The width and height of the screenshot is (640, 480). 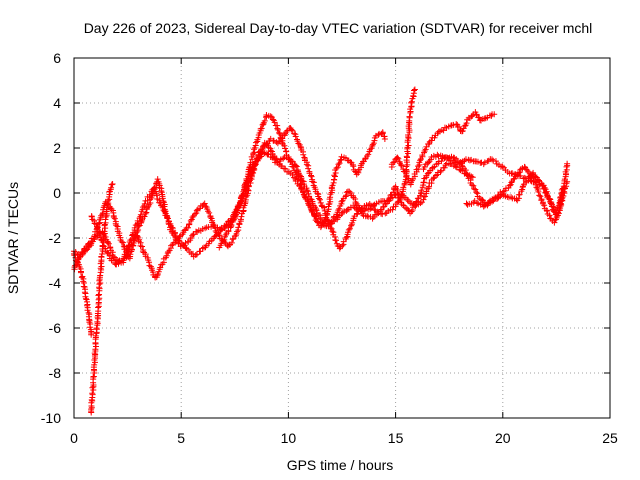 What do you see at coordinates (57, 148) in the screenshot?
I see `y-tick-label: 2` at bounding box center [57, 148].